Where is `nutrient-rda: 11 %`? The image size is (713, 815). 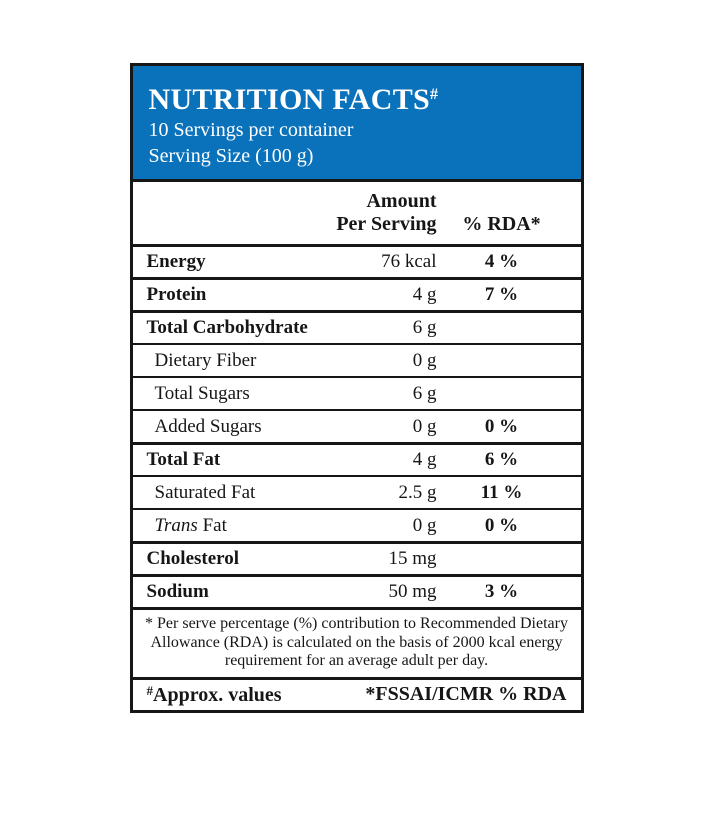 nutrient-rda: 11 % is located at coordinates (501, 492).